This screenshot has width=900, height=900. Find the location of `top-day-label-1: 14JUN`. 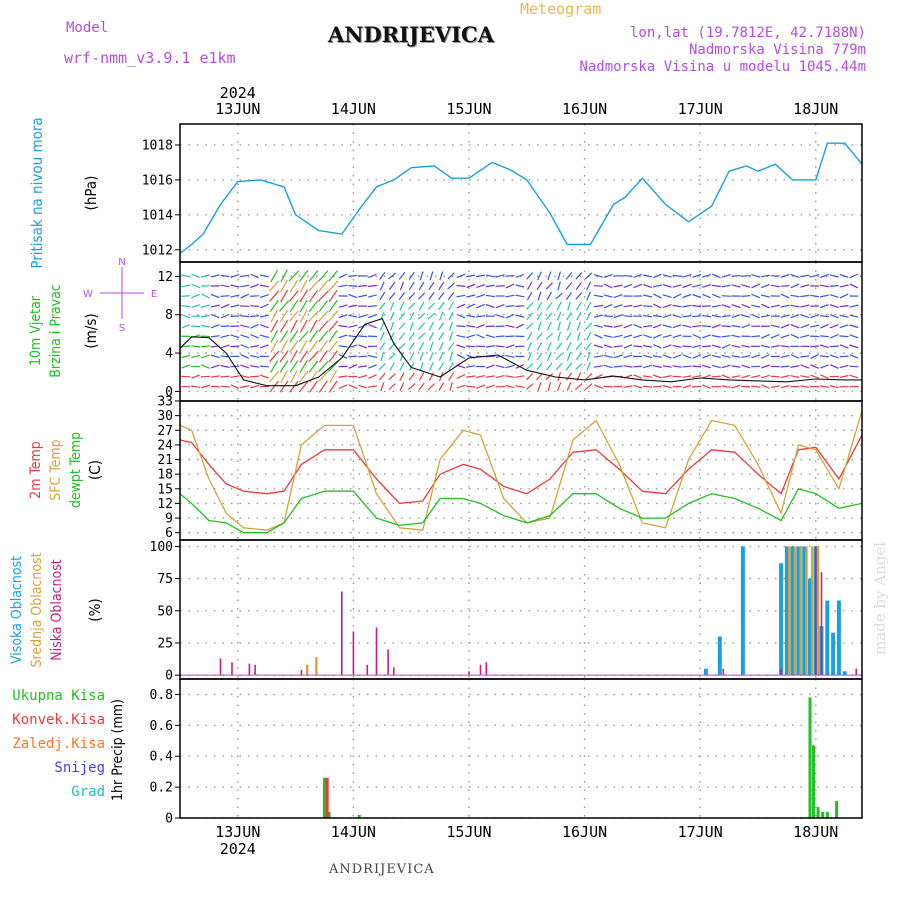

top-day-label-1: 14JUN is located at coordinates (353, 109).